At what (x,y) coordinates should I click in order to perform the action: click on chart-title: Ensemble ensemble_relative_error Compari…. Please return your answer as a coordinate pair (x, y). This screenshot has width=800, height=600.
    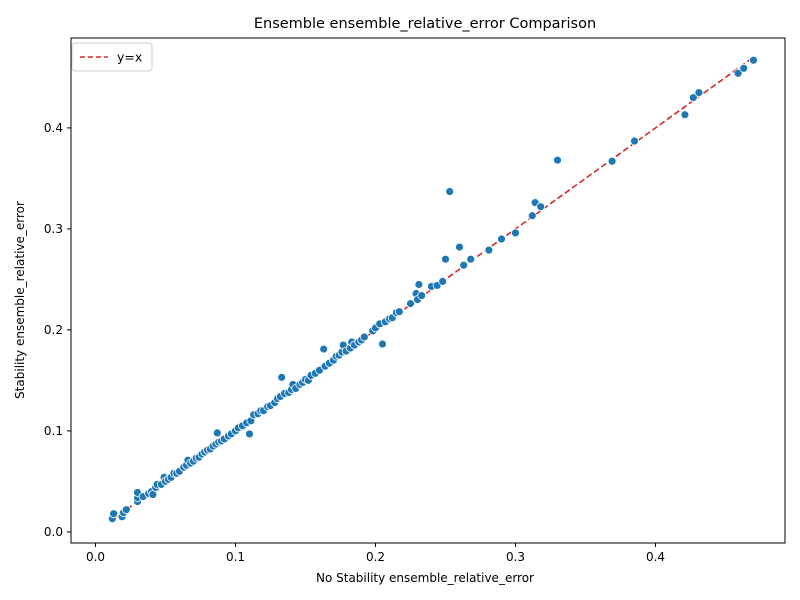
    Looking at the image, I should click on (425, 24).